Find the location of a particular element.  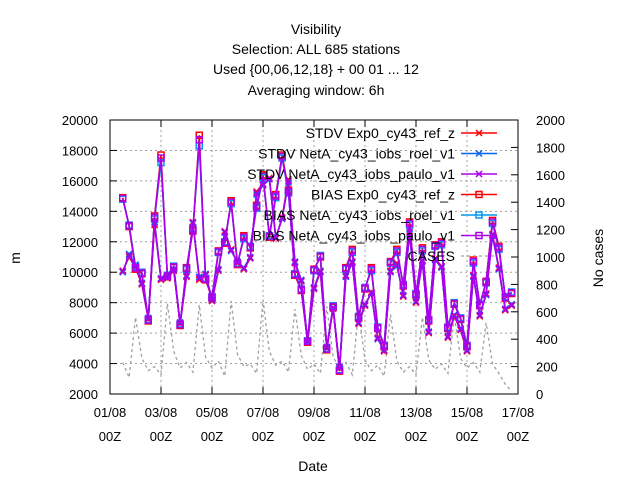

title-line-3: Used {00,06,12,18} + 00 01 ... 12 is located at coordinates (316, 69).